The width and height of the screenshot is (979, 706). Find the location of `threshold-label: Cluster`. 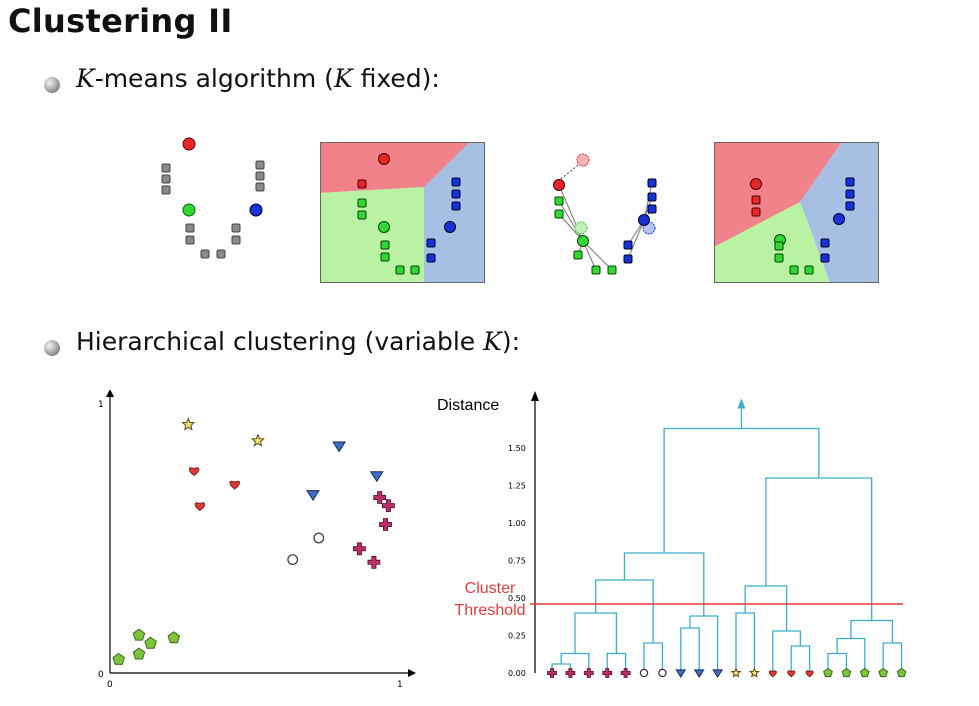

threshold-label: Cluster is located at coordinates (490, 588).